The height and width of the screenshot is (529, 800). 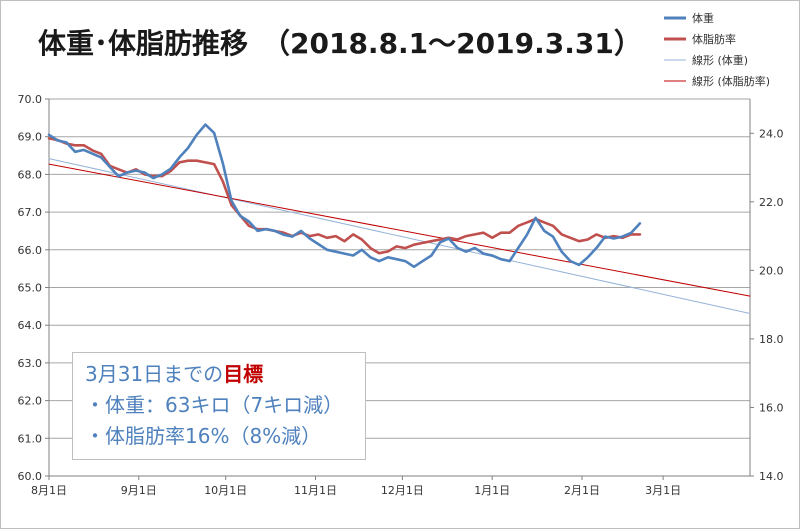 What do you see at coordinates (720, 60) in the screenshot?
I see `legend-label: 線形 (体重)` at bounding box center [720, 60].